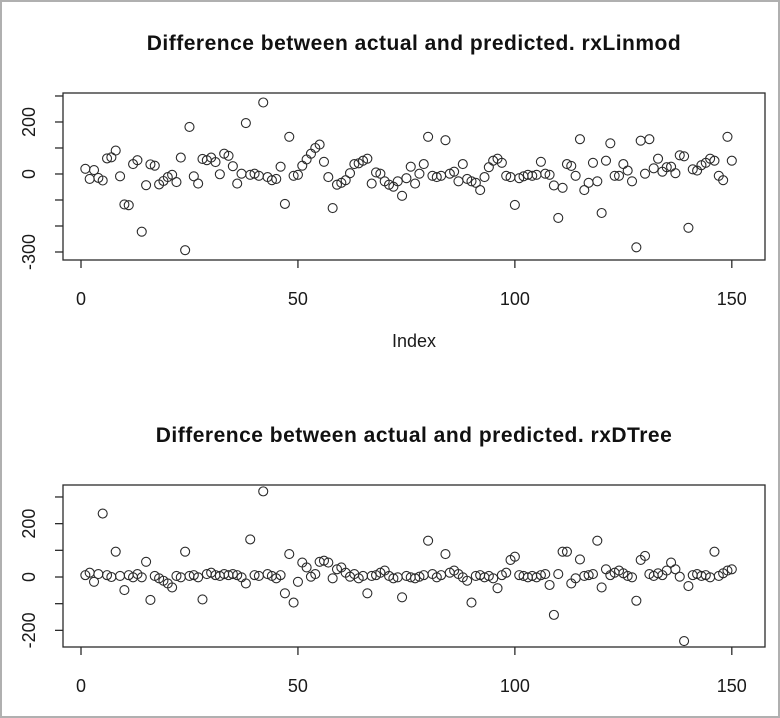 The height and width of the screenshot is (718, 780). Describe the element at coordinates (515, 299) in the screenshot. I see `x-axis-tick-label: 100` at that location.